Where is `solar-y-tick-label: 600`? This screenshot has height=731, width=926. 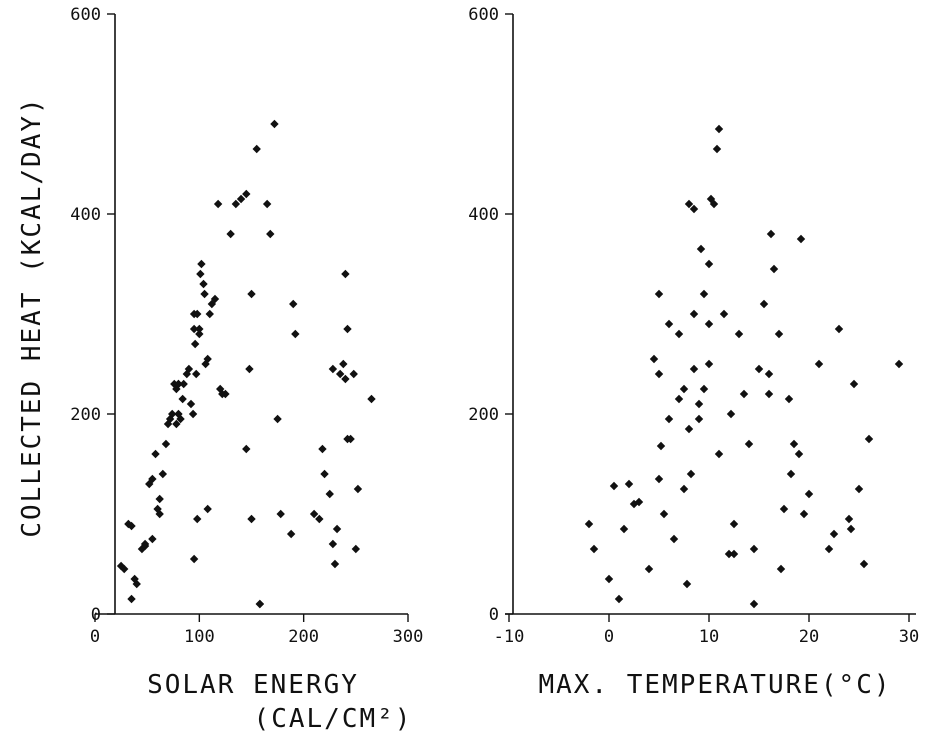 solar-y-tick-label: 600 is located at coordinates (85, 15).